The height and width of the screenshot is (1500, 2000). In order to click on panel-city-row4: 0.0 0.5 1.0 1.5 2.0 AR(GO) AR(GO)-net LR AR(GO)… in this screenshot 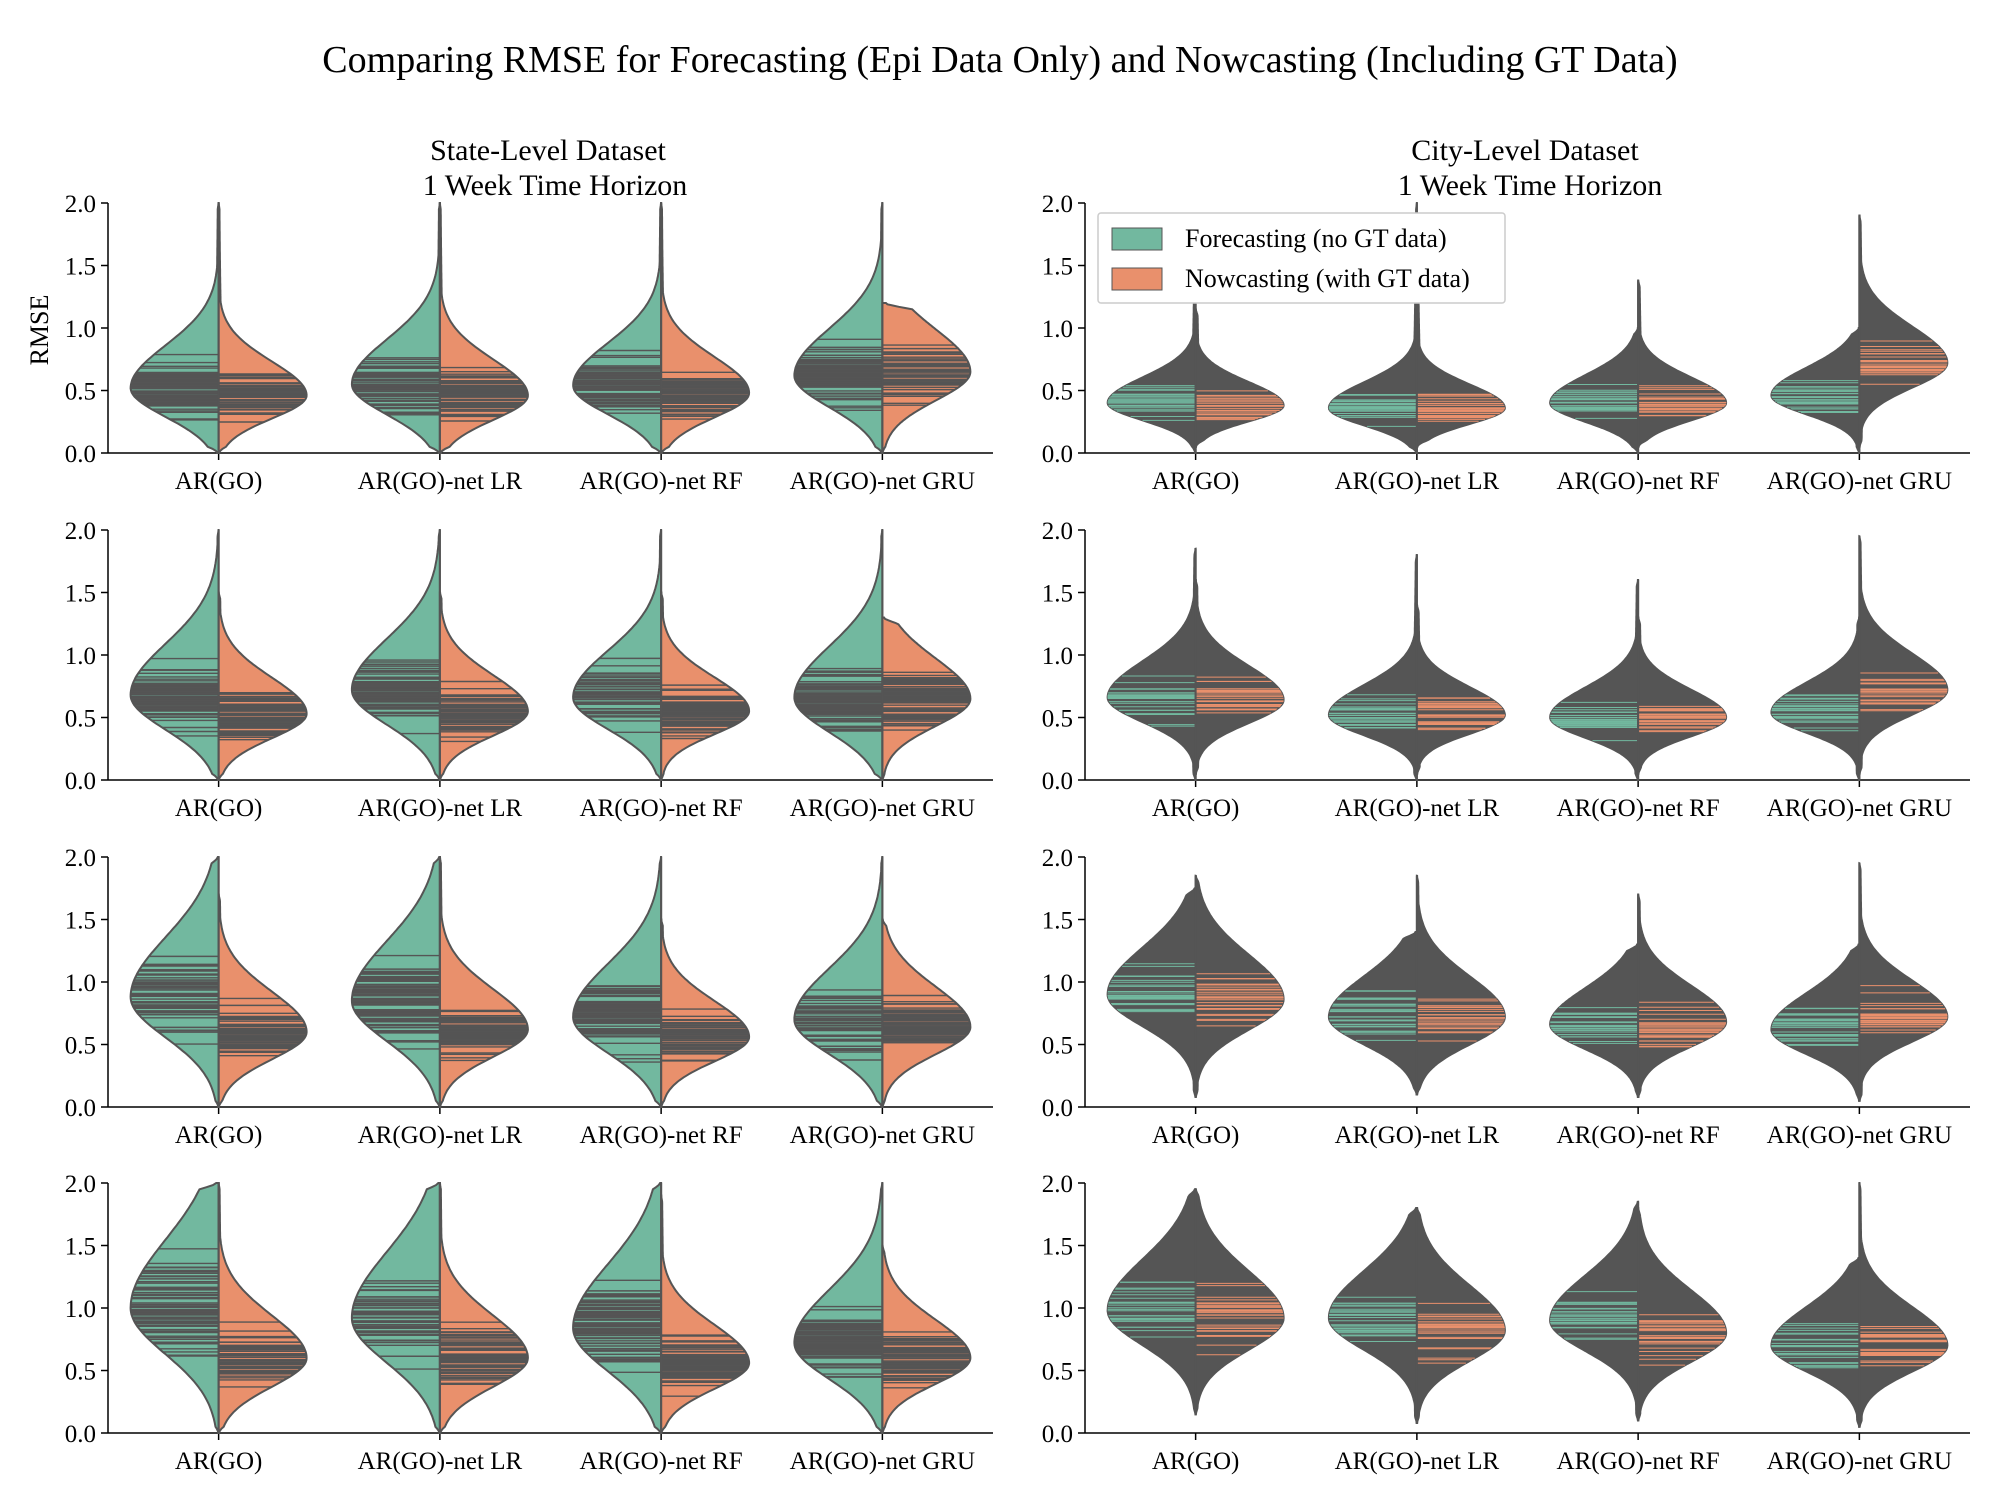, I will do `click(1506, 1323)`.